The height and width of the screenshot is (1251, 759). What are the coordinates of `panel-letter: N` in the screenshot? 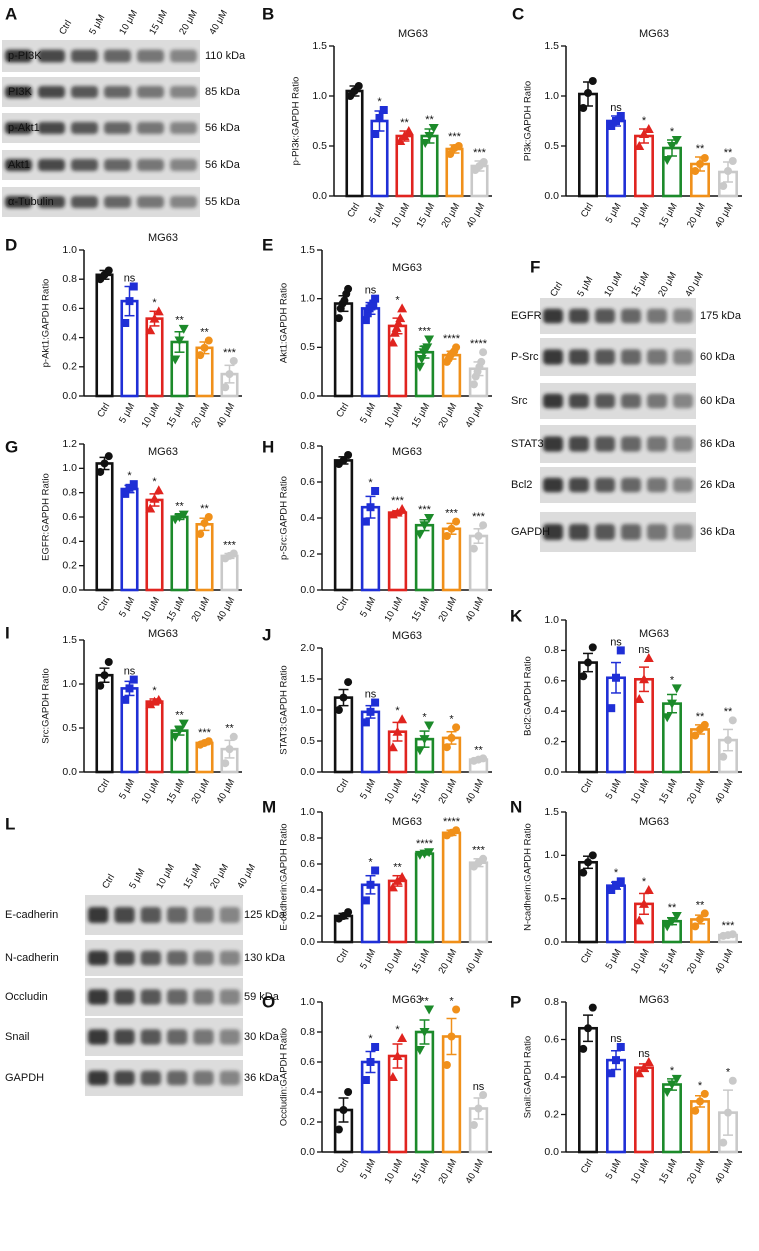 It's located at (516, 806).